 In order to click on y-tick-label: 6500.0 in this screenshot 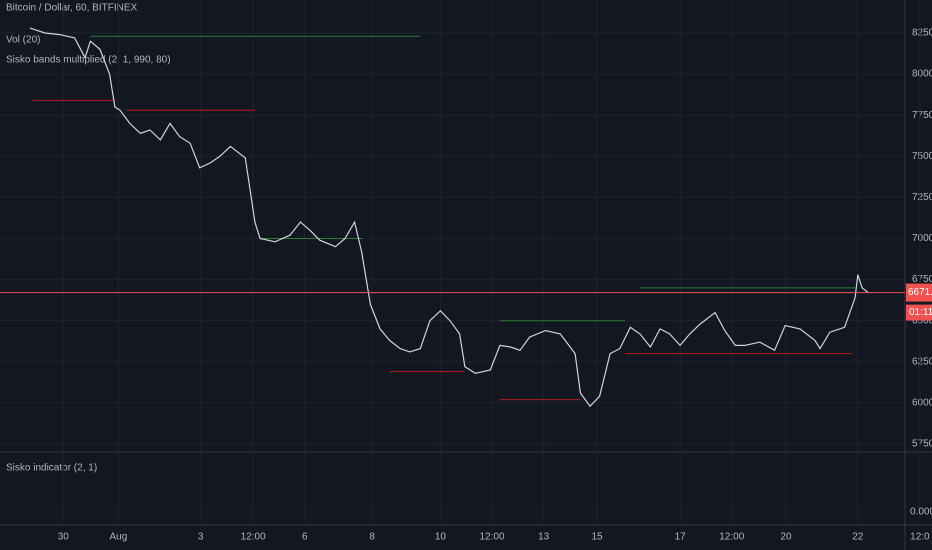, I will do `click(922, 320)`.